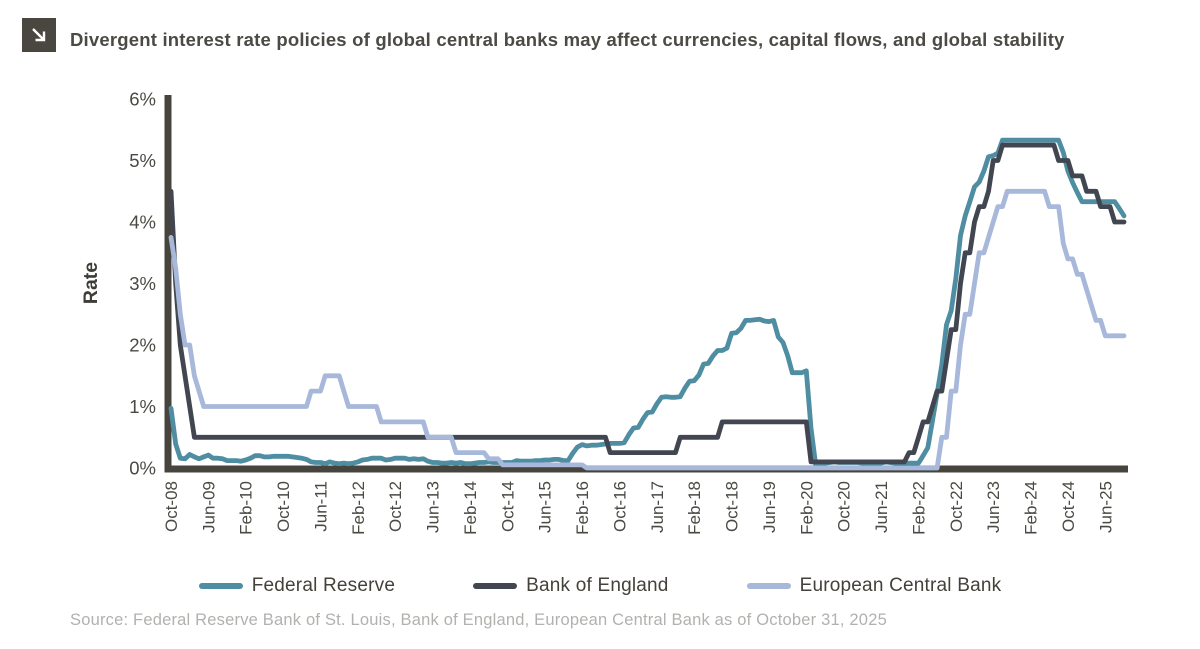  Describe the element at coordinates (806, 508) in the screenshot. I see `x-tick-label: Feb-20` at that location.